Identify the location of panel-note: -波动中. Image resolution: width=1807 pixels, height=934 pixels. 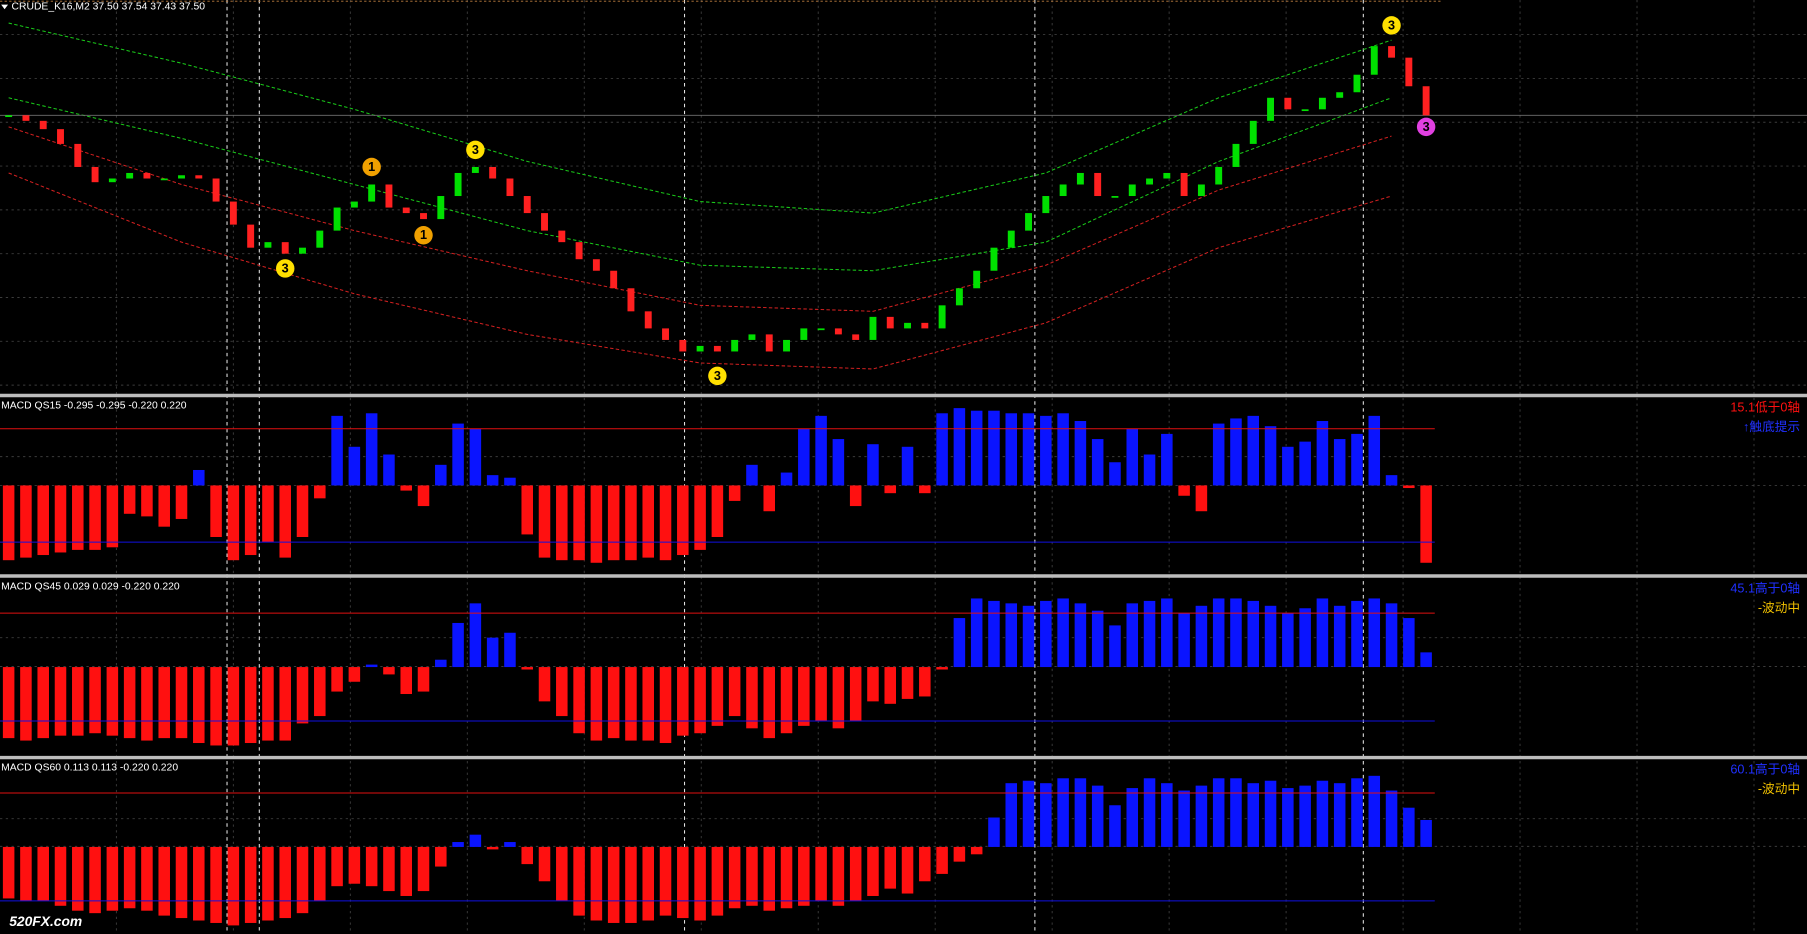
(1779, 608).